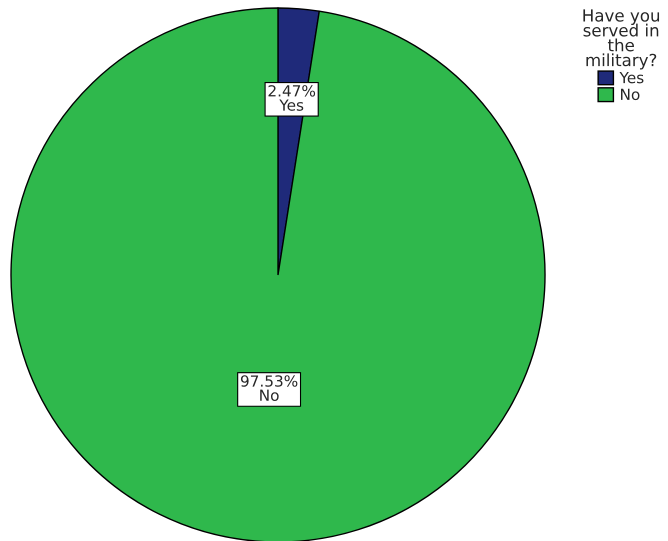 This screenshot has width=668, height=541. Describe the element at coordinates (621, 39) in the screenshot. I see `legend-title: Have you served in the military?` at that location.